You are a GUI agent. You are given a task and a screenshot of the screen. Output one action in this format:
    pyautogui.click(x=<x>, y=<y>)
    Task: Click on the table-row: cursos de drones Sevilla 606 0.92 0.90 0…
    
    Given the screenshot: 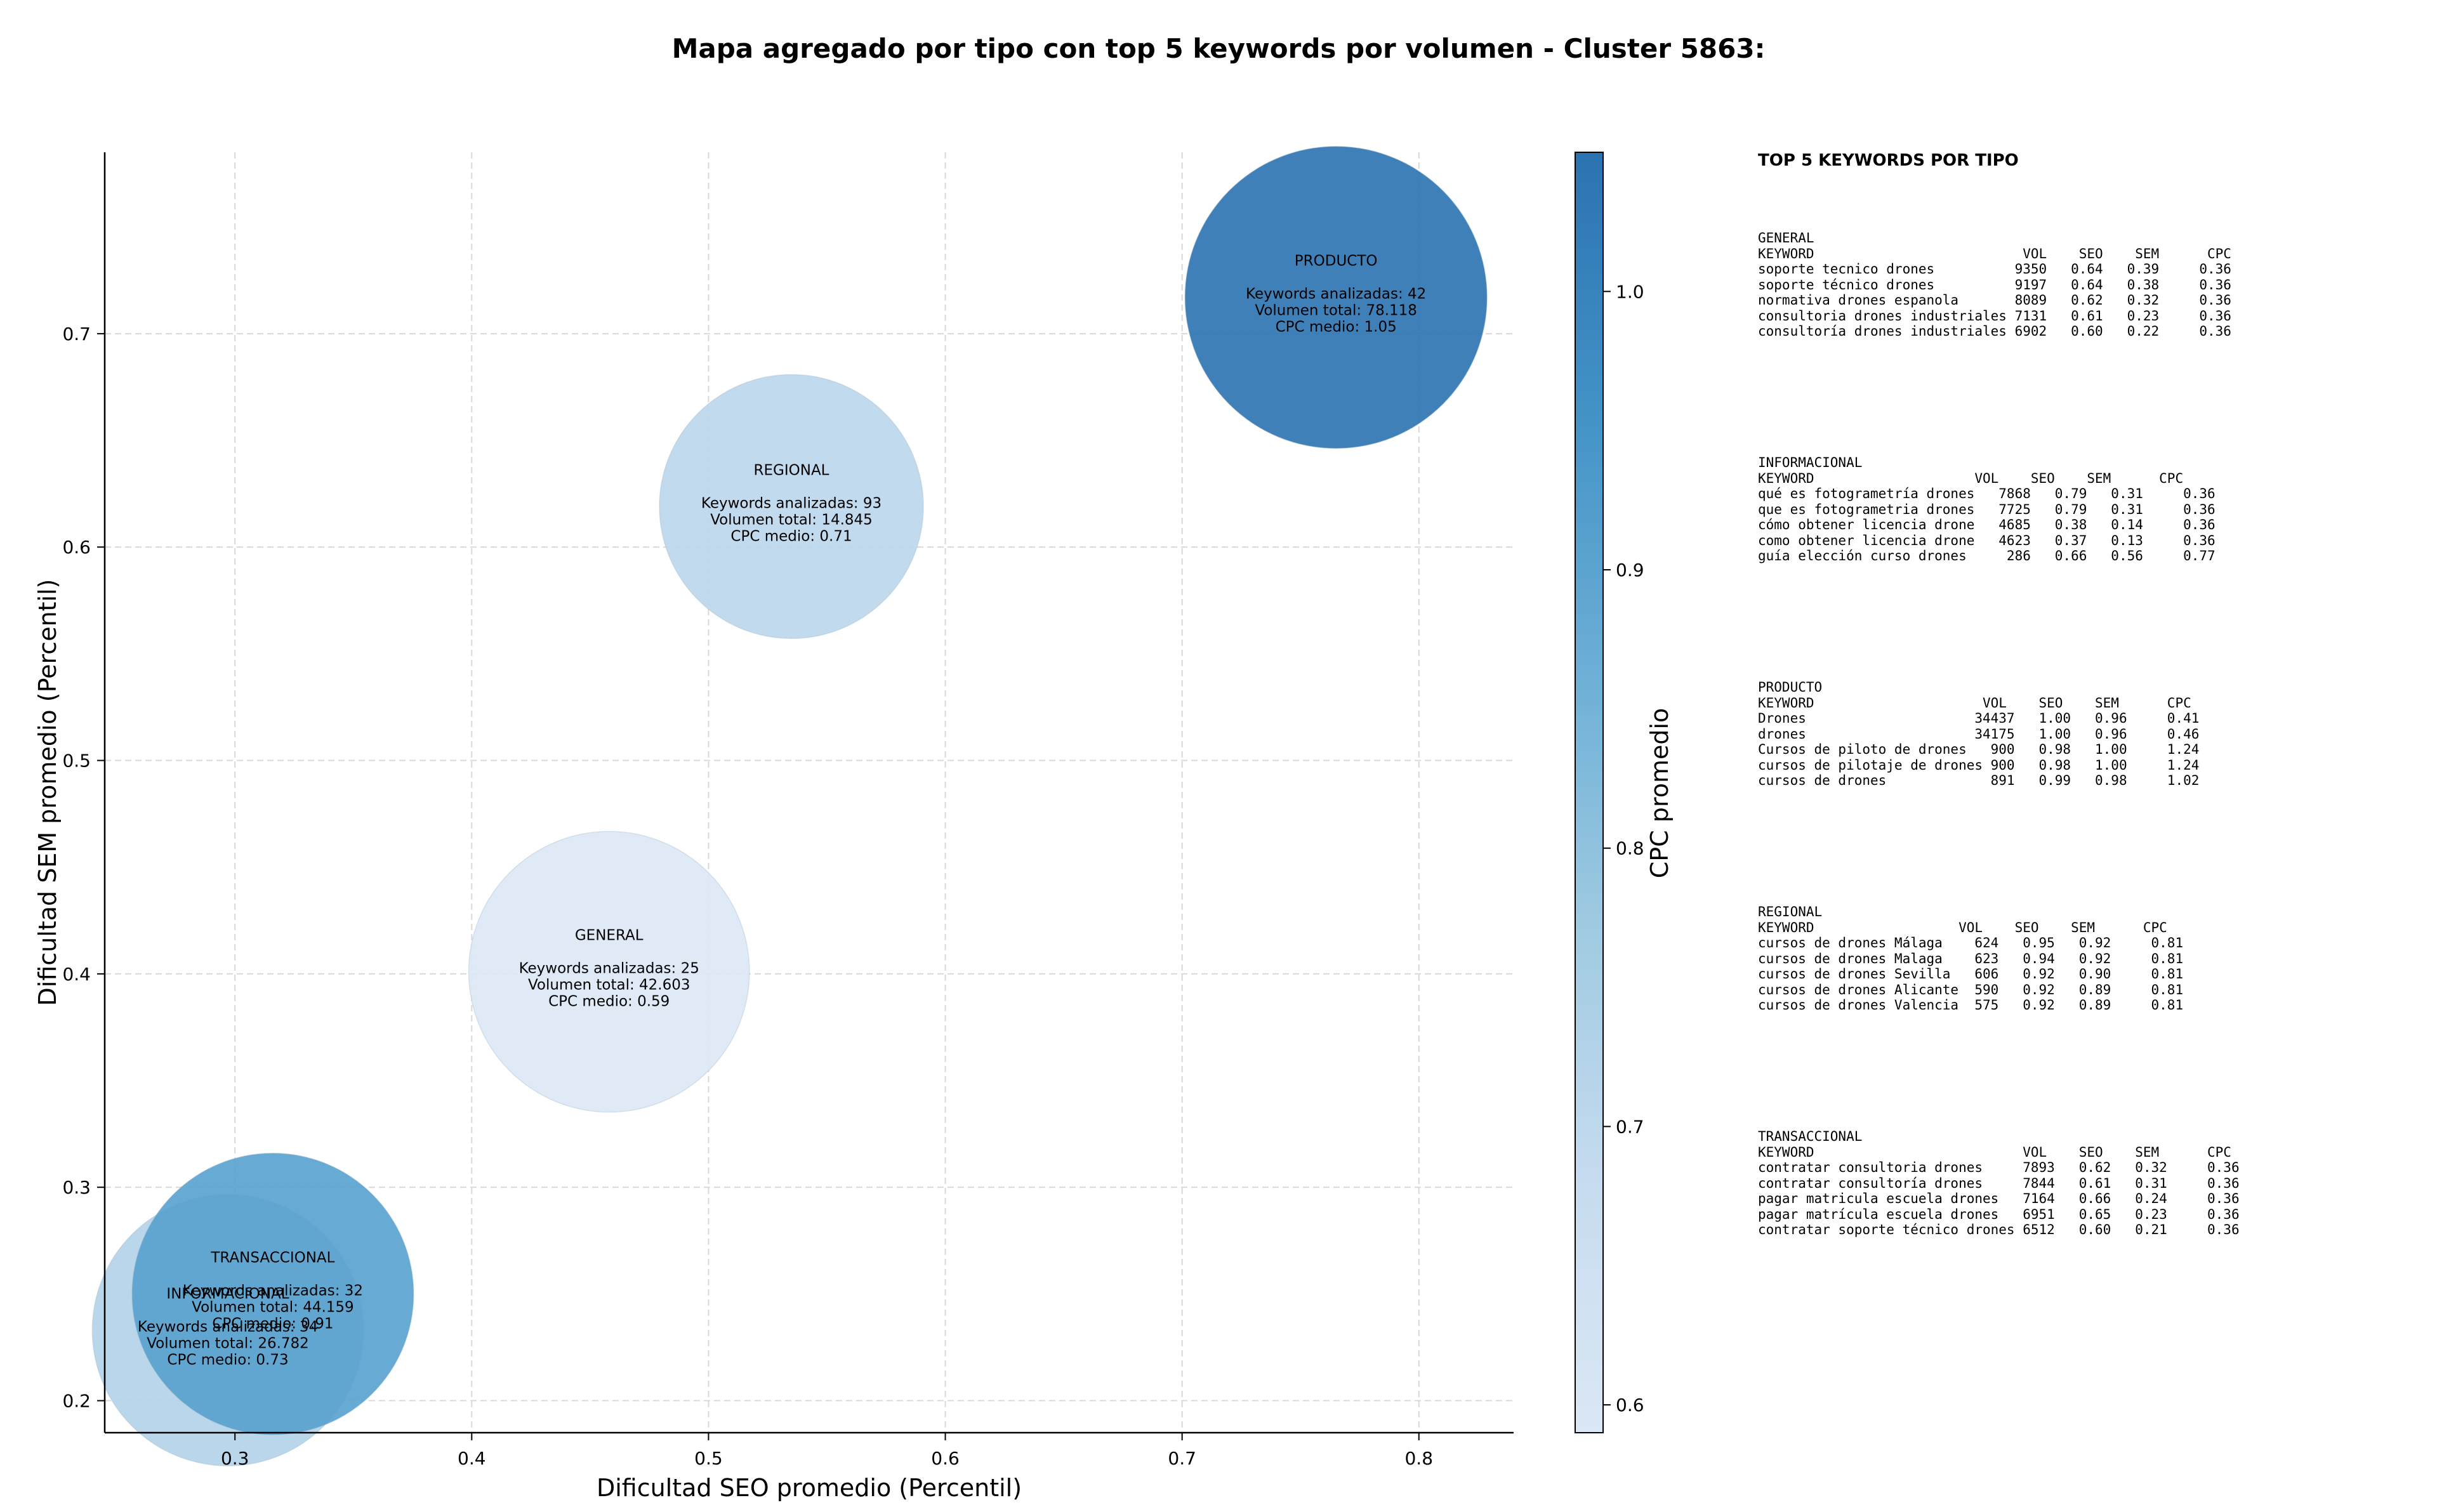 What is the action you would take?
    pyautogui.click(x=1971, y=974)
    